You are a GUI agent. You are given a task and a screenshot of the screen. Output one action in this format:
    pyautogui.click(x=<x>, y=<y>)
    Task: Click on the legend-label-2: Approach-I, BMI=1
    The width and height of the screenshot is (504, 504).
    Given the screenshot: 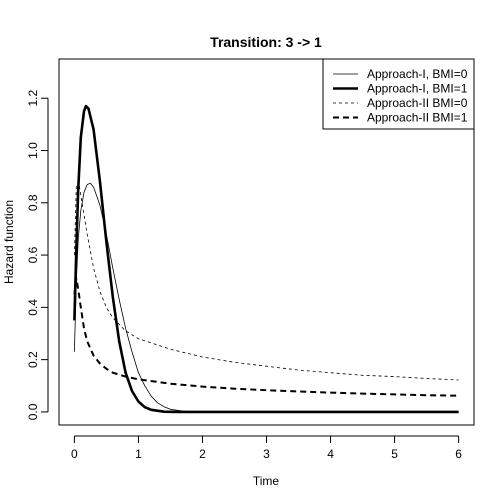 What is the action you would take?
    pyautogui.click(x=417, y=89)
    